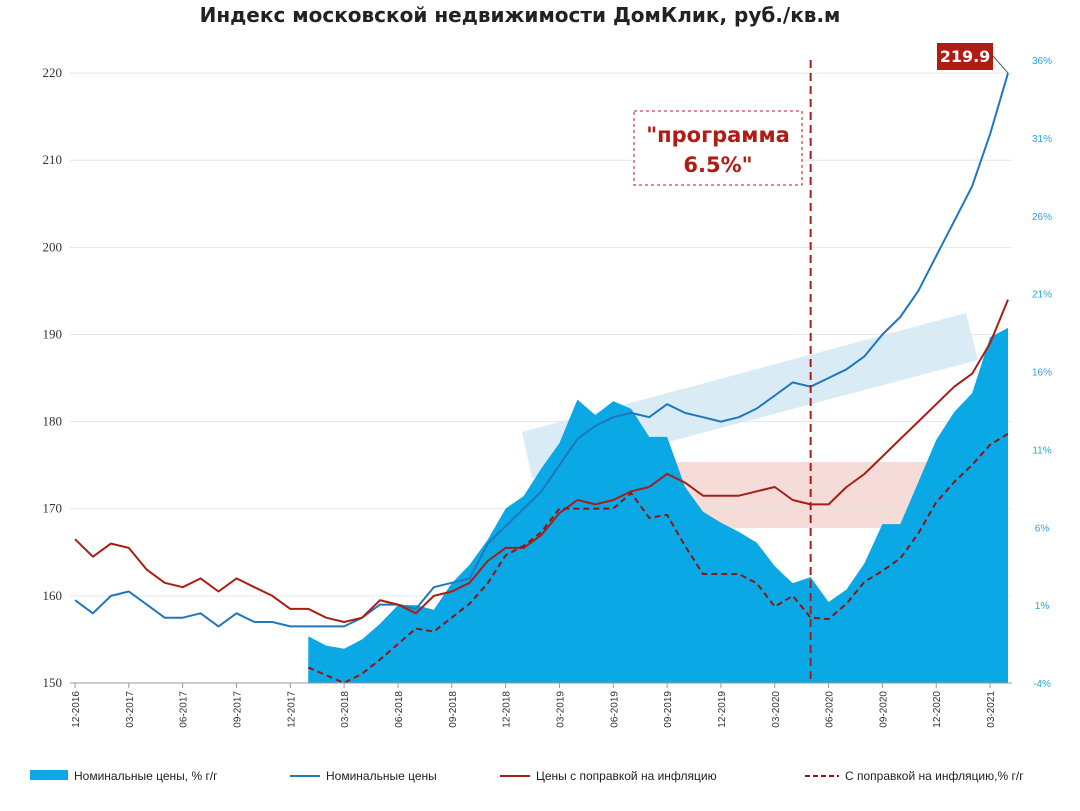  I want to click on x-tick-label: 06-2020, so click(830, 709).